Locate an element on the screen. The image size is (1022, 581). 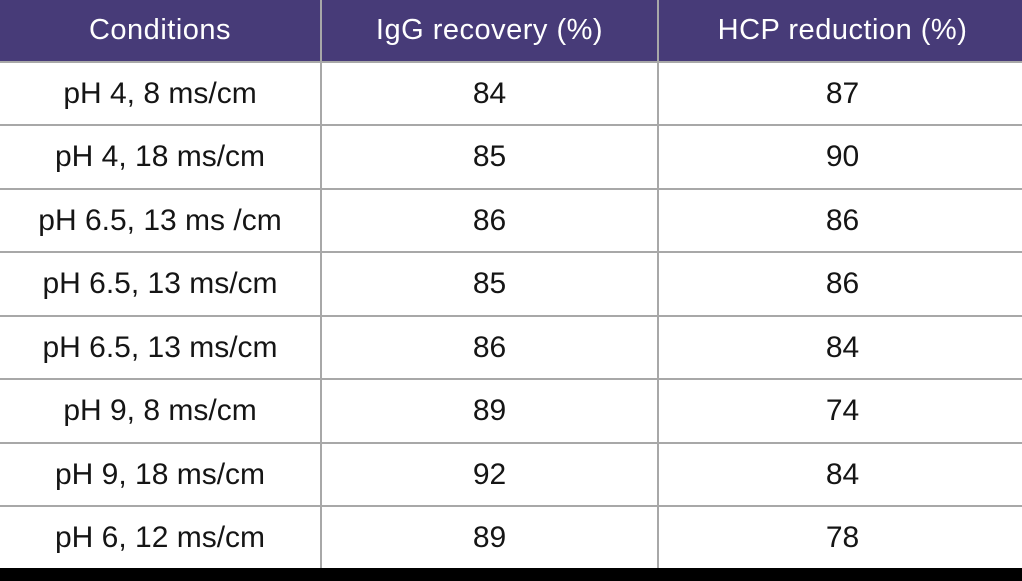
table-row: pH 6.5, 13 ms/cm 85 86 is located at coordinates (511, 284).